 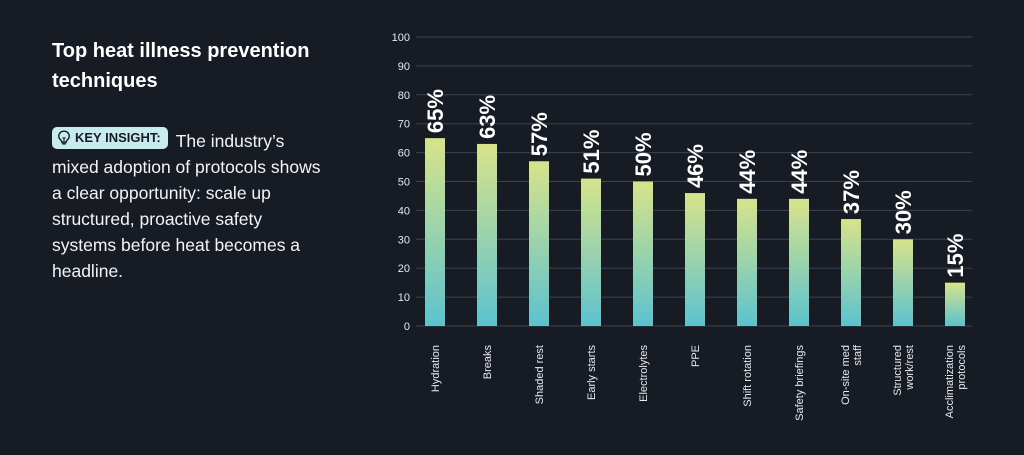 I want to click on data-label: 57%, so click(x=539, y=134).